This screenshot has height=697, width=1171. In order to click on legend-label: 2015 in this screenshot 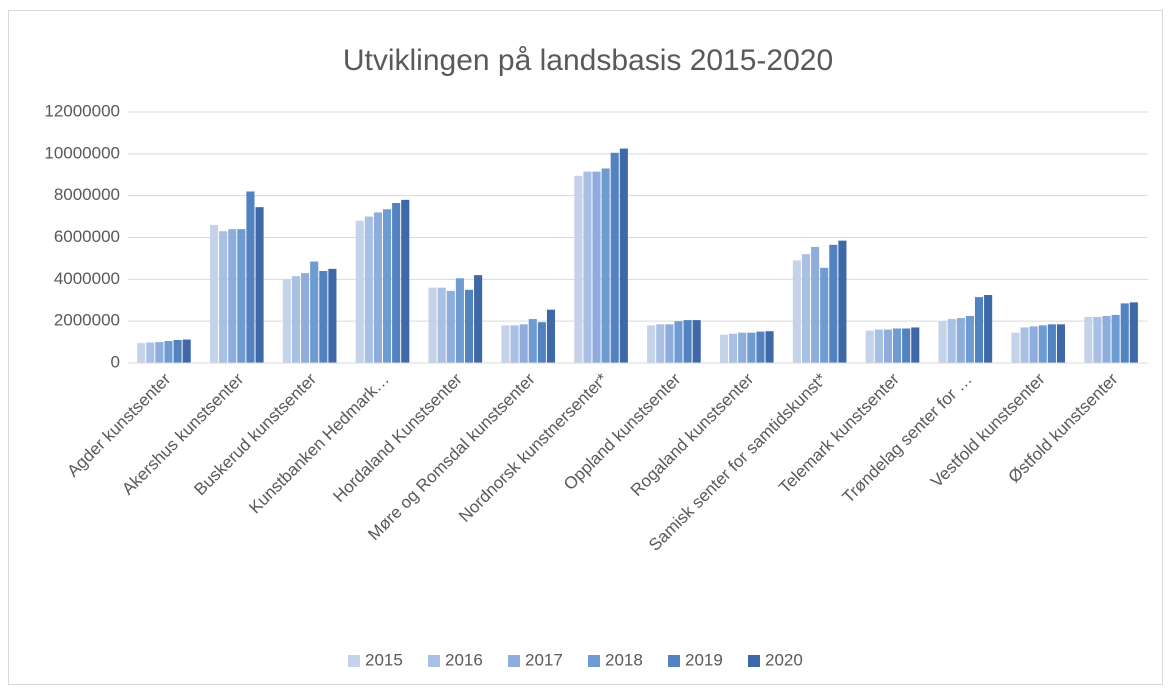, I will do `click(384, 659)`.